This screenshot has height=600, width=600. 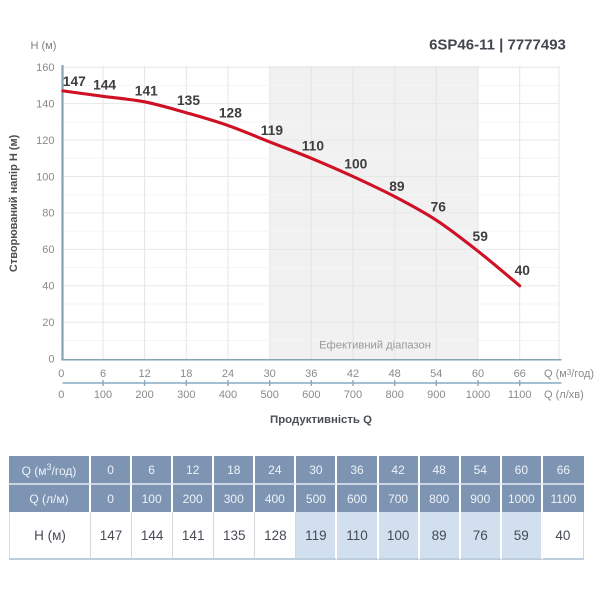 What do you see at coordinates (478, 395) in the screenshot?
I see `svg-text: 1000` at bounding box center [478, 395].